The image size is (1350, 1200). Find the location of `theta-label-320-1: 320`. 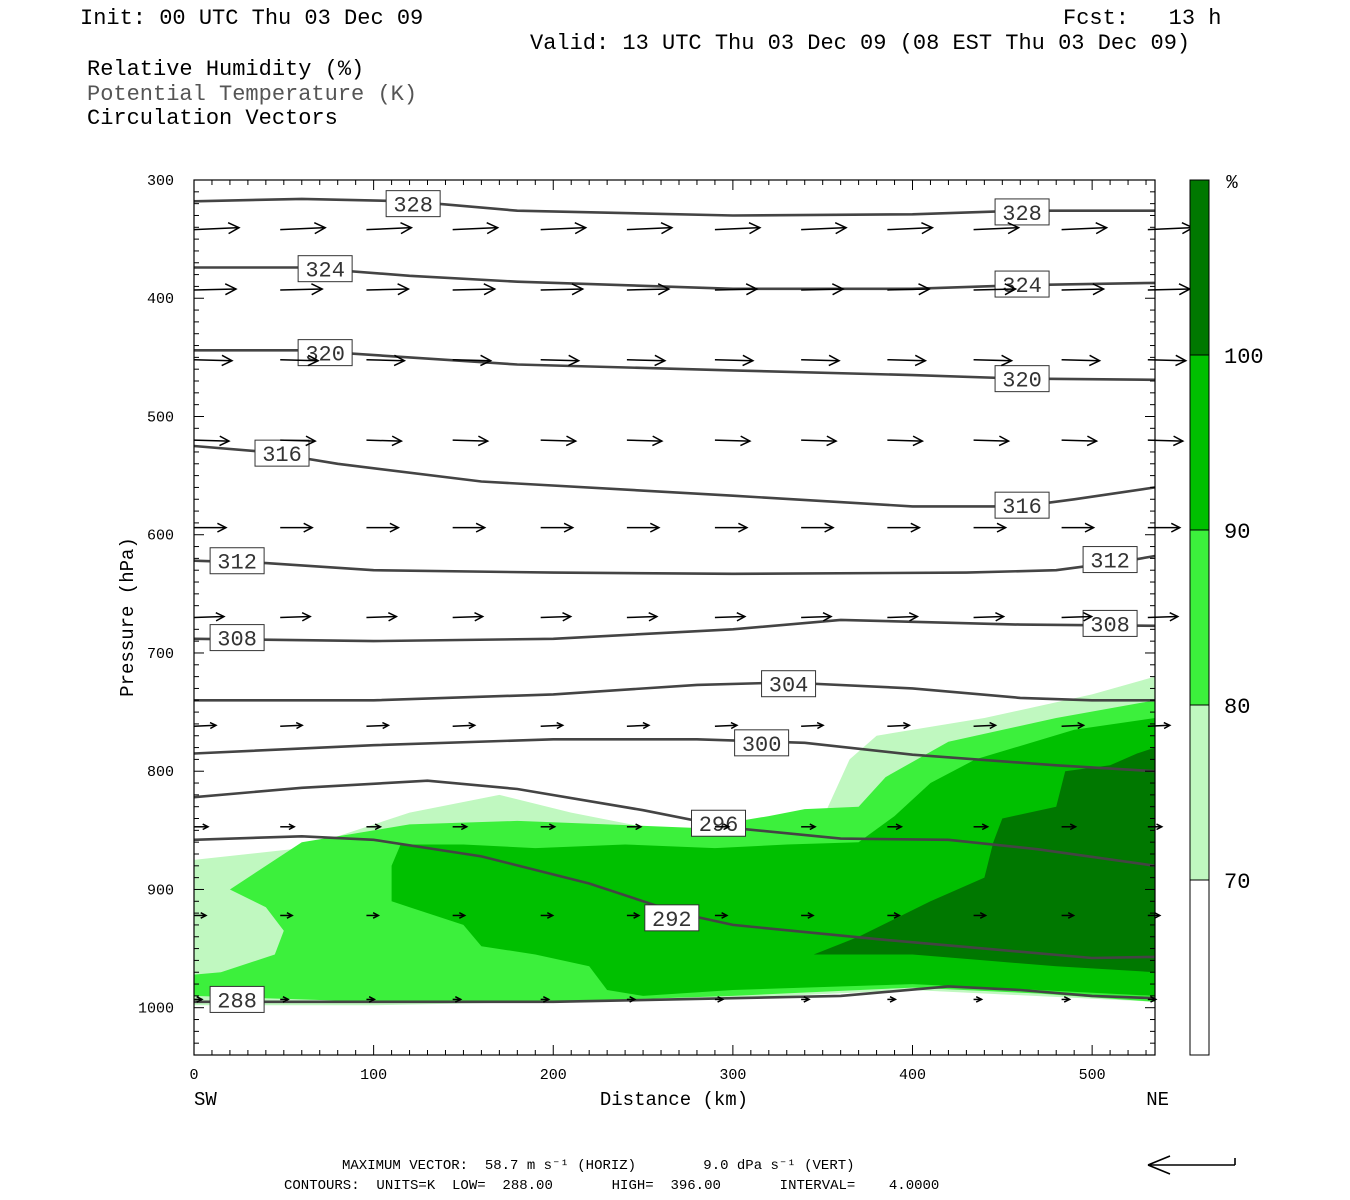

theta-label-320-1: 320 is located at coordinates (1022, 379).